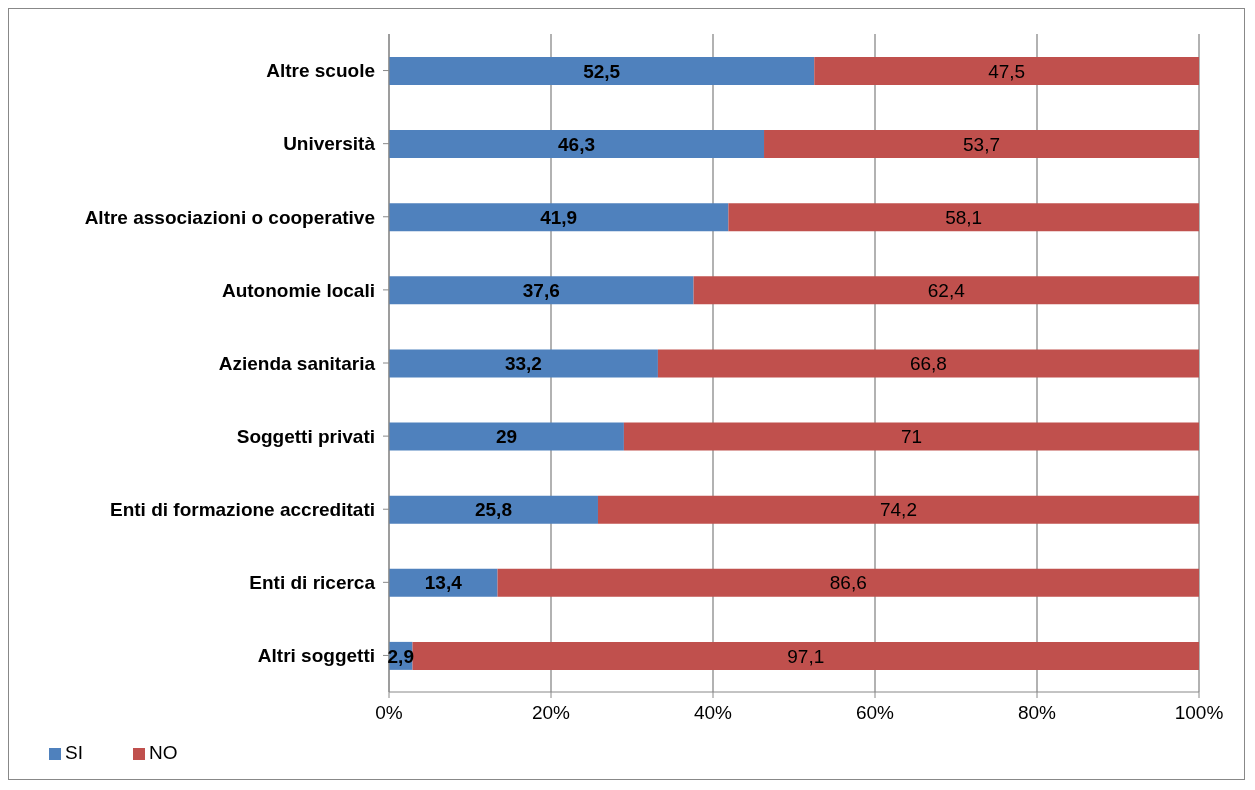  Describe the element at coordinates (713, 713) in the screenshot. I see `x-tick-label: 40%` at that location.